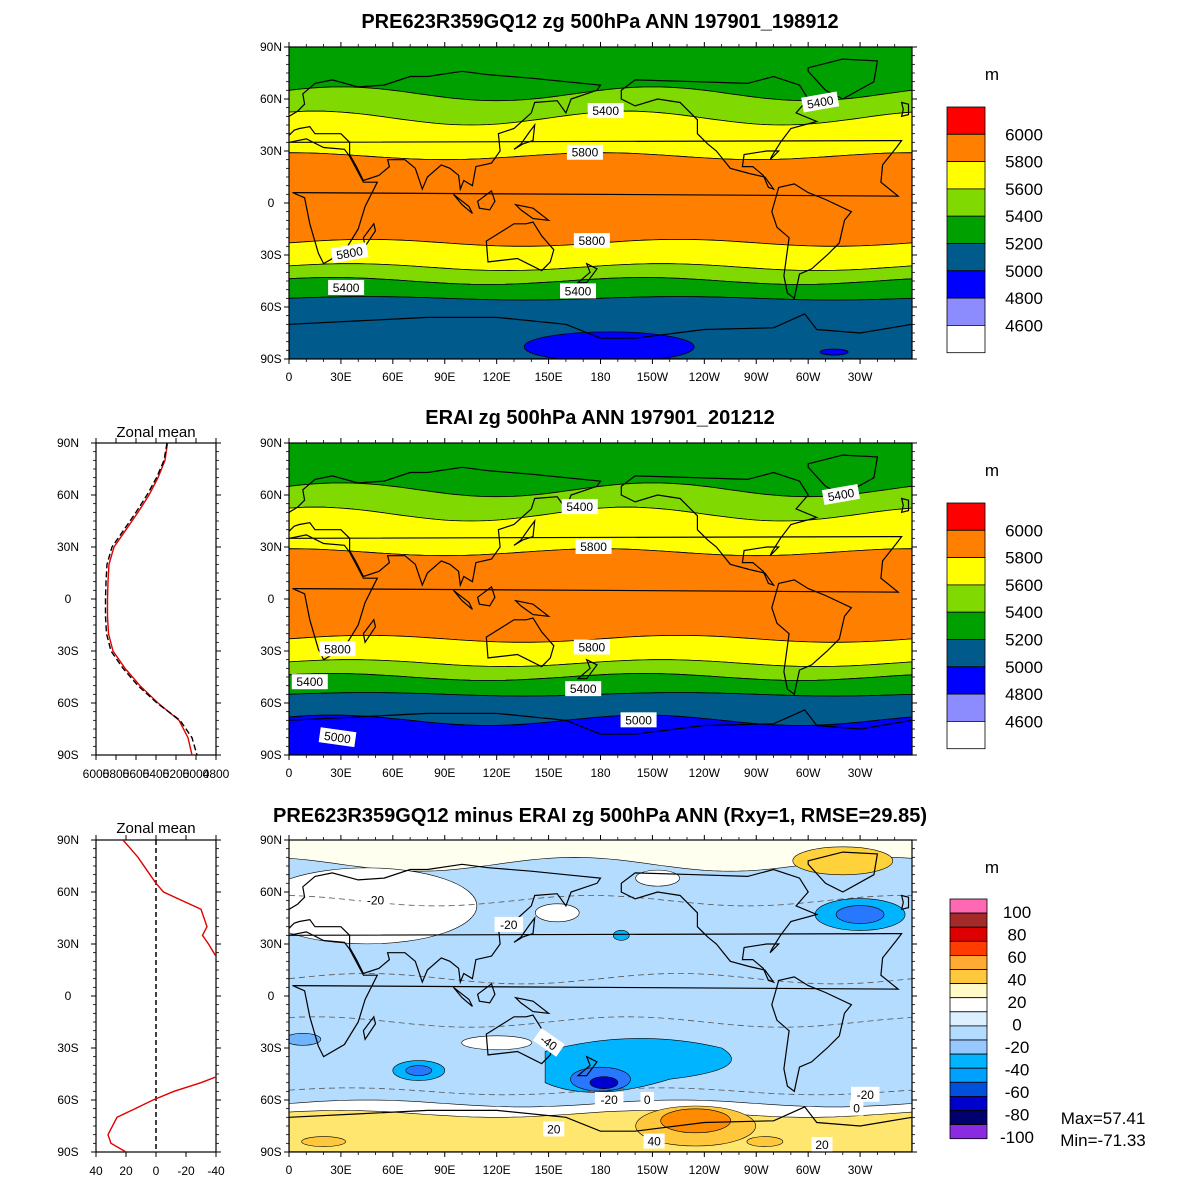  I want to click on zonal-lat-tick-label: 60N, so click(68, 495).